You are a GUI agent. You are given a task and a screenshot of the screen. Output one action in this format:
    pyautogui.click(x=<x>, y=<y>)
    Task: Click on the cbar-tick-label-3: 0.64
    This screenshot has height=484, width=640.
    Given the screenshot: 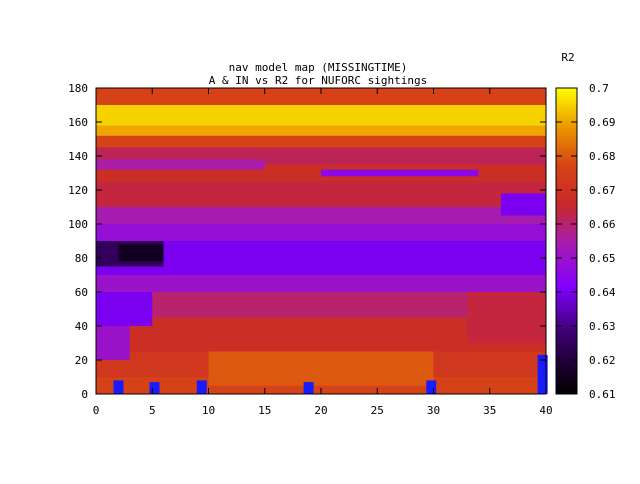 What is the action you would take?
    pyautogui.click(x=602, y=292)
    